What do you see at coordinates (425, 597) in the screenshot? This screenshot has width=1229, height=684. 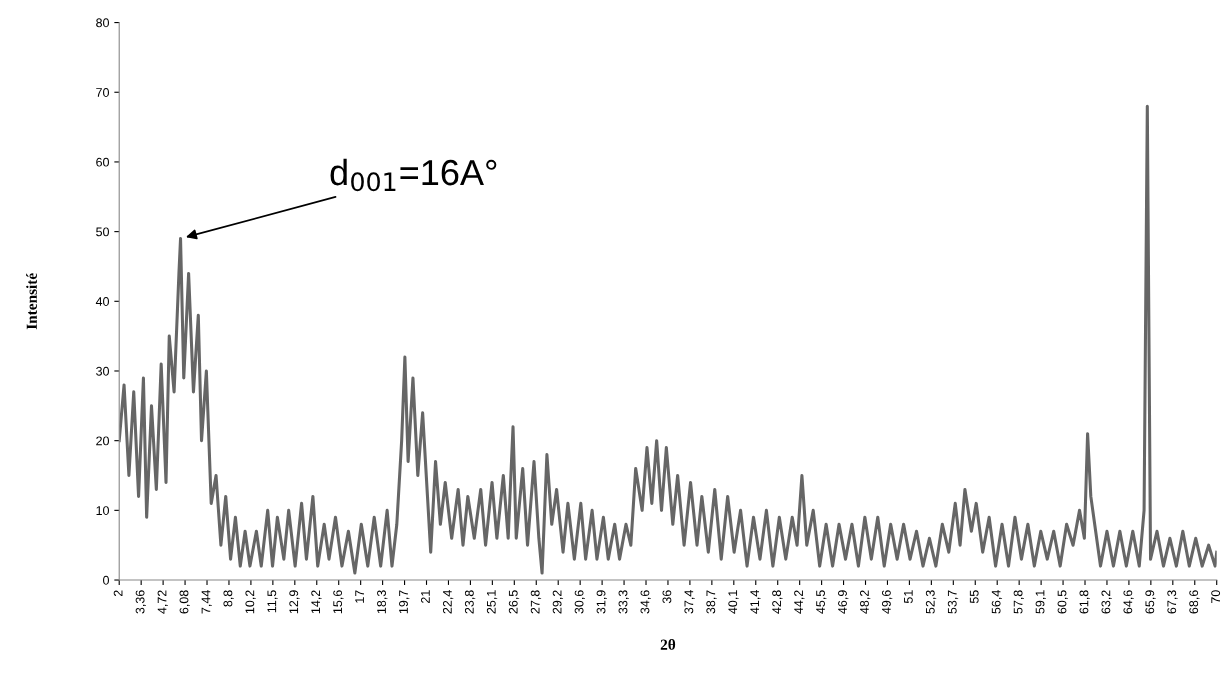 I see `x-tick-label: 21` at bounding box center [425, 597].